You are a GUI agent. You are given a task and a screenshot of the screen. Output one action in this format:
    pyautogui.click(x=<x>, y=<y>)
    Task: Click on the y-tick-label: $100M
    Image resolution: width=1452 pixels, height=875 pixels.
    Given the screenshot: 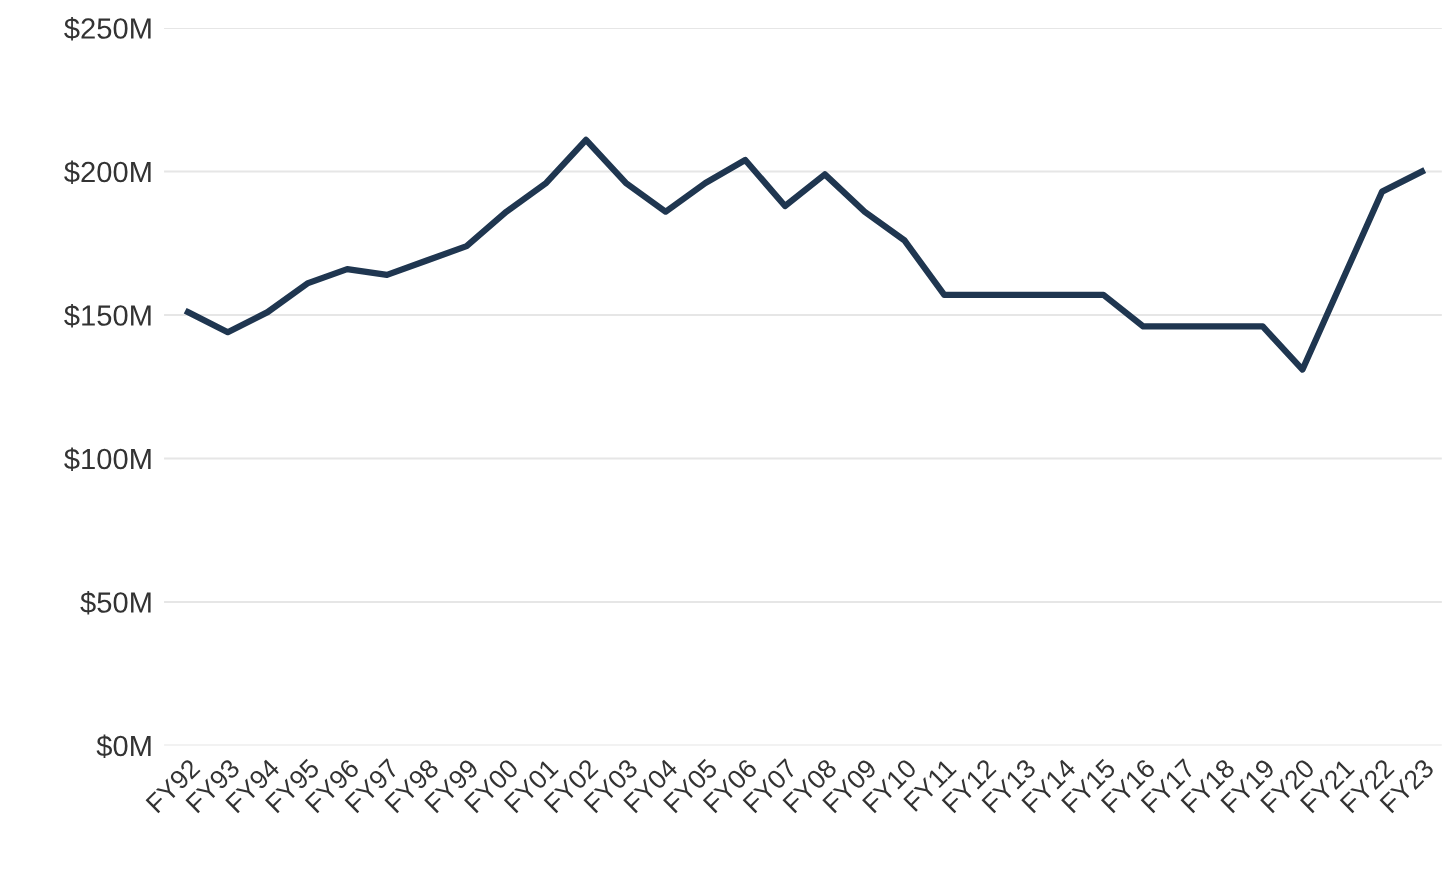 What is the action you would take?
    pyautogui.click(x=107, y=459)
    